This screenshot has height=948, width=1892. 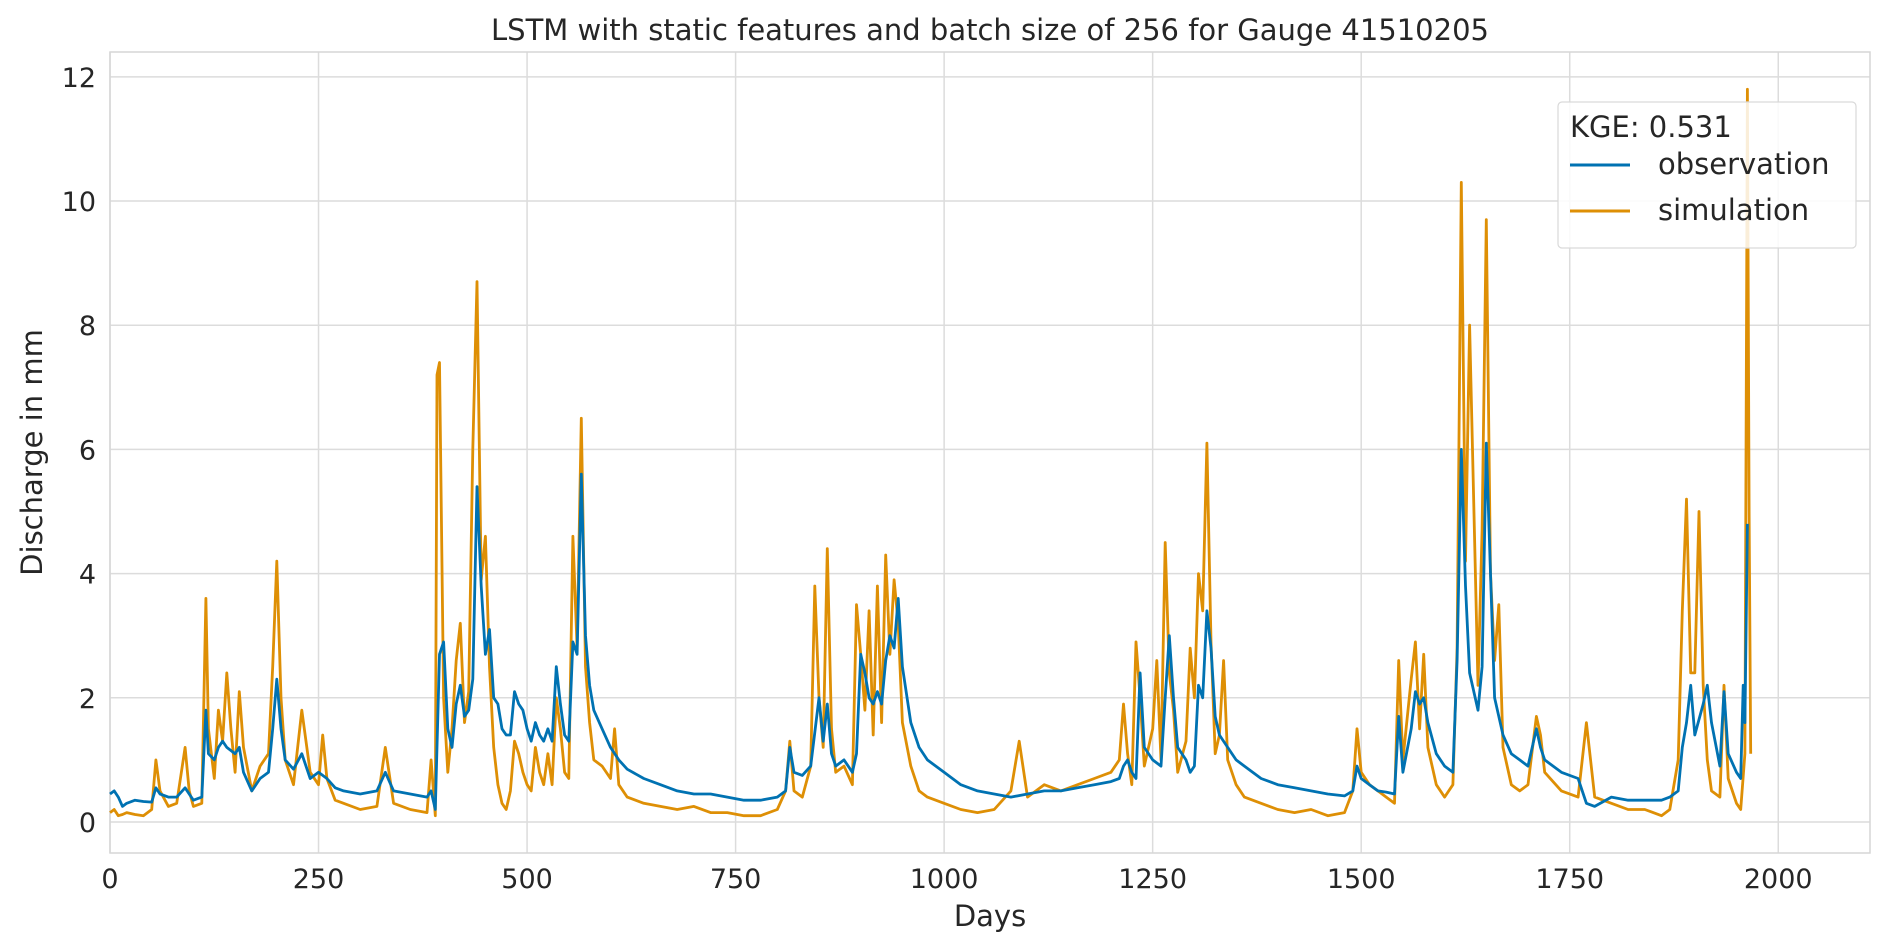 I want to click on y-tick-label: 0, so click(x=87, y=823).